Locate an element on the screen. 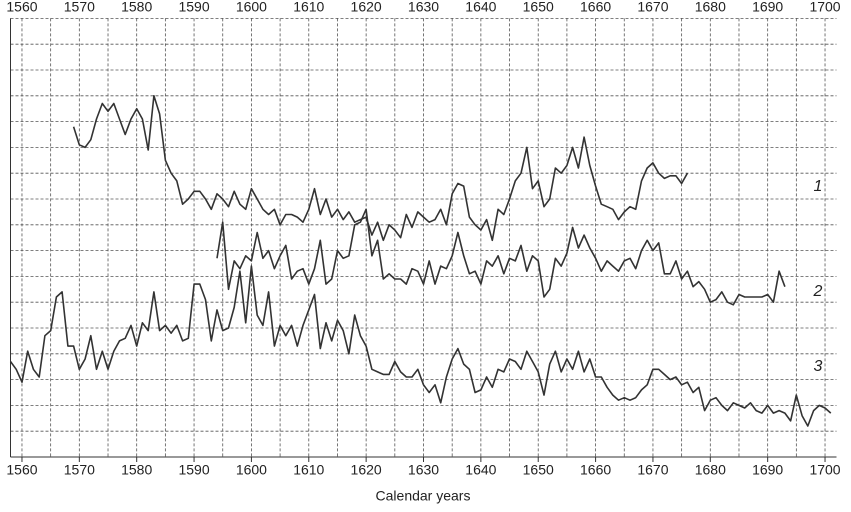 This screenshot has width=851, height=512. series-label: 1 is located at coordinates (818, 186).